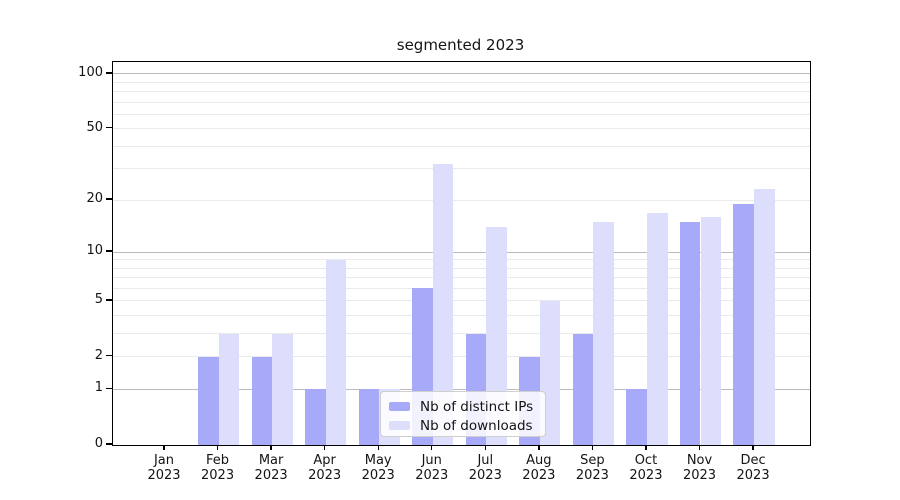 This screenshot has height=500, width=900. I want to click on y-tick-label: 50, so click(94, 127).